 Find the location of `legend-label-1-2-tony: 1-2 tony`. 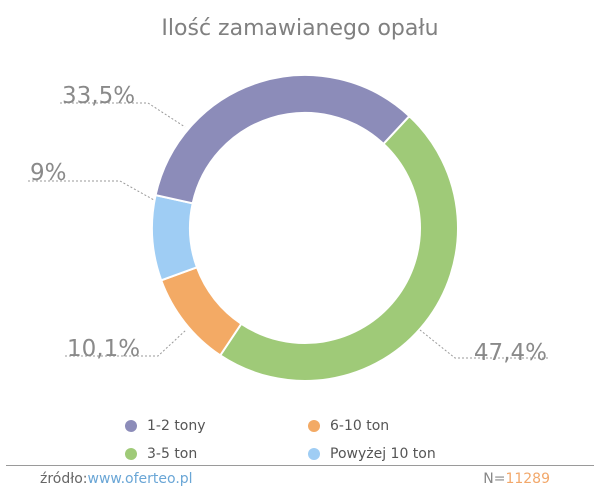

legend-label-1-2-tony: 1-2 tony is located at coordinates (176, 426).